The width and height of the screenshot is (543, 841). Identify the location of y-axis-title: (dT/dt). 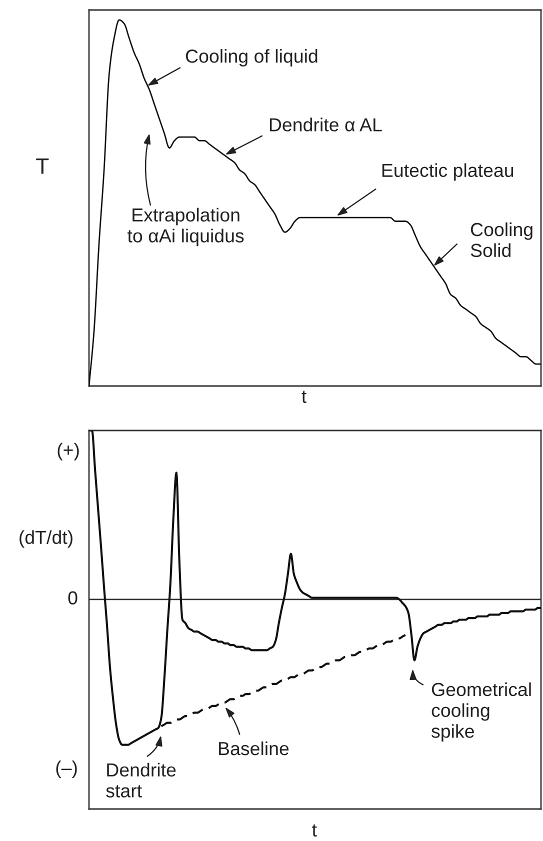
(46, 539).